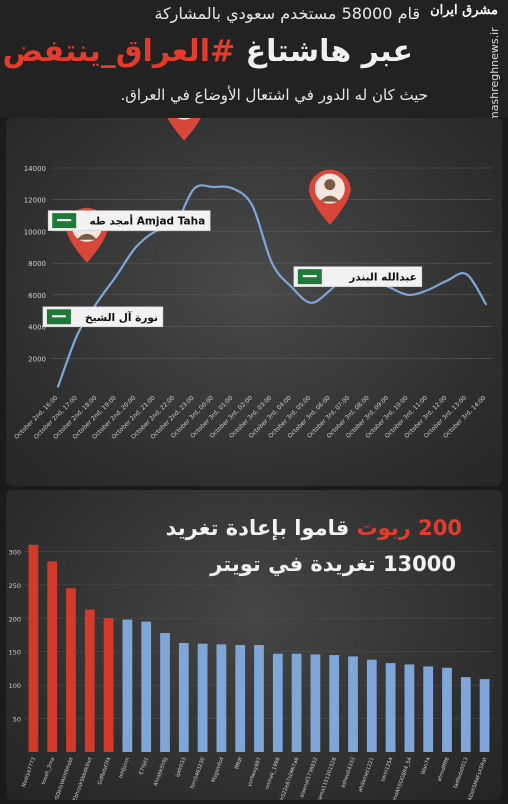 This screenshot has height=804, width=508. I want to click on x-tick-label: Nadiya7773, so click(29, 772).